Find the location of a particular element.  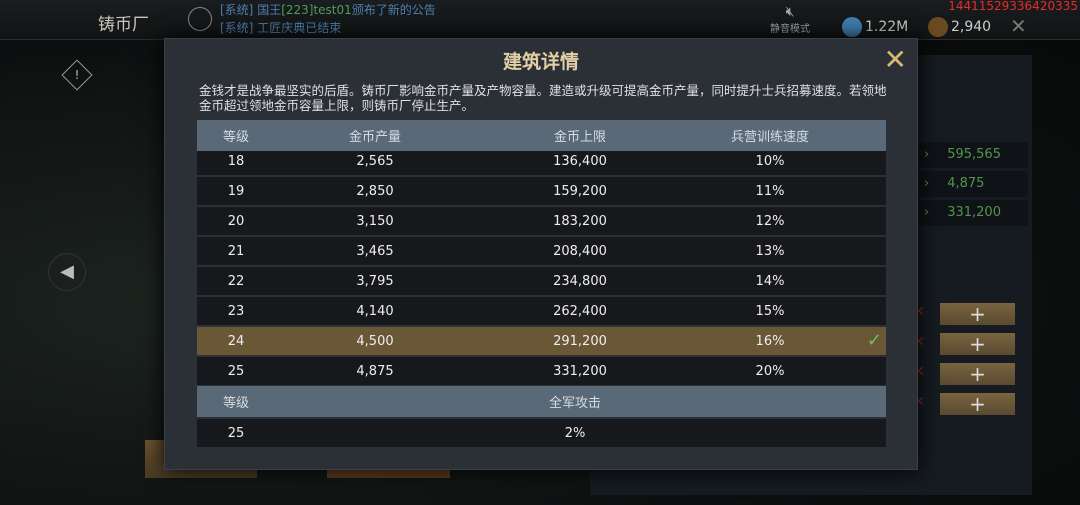

cell-gold-cap: 183,200 is located at coordinates (580, 221).